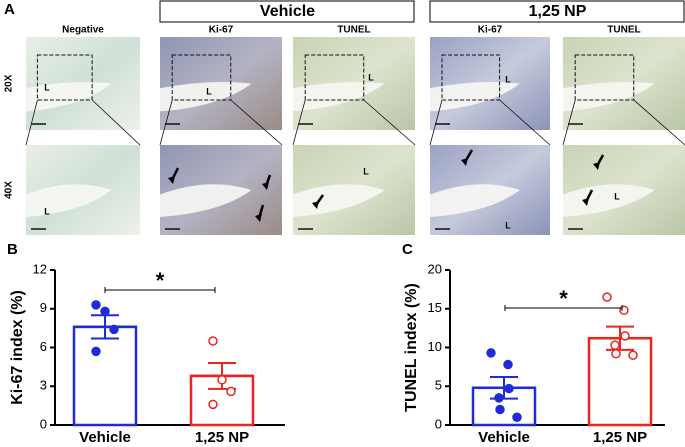  I want to click on panel-label: C, so click(407, 249).